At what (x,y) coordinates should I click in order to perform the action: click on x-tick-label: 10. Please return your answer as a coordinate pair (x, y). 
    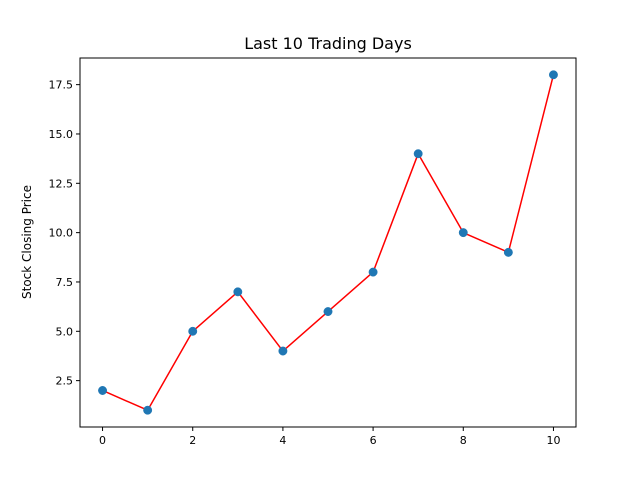
    Looking at the image, I should click on (553, 440).